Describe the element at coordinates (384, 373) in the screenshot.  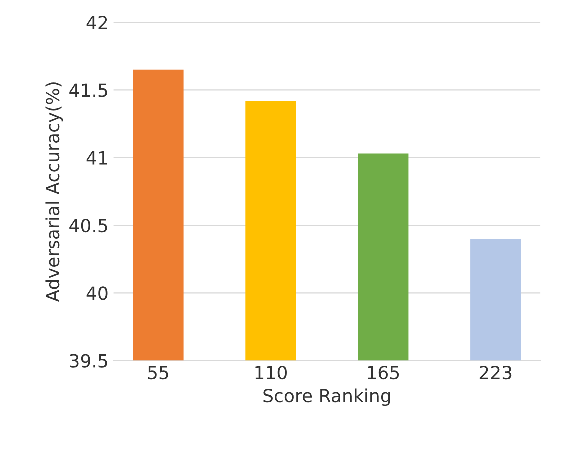
I see `x-tick-label: 165` at that location.